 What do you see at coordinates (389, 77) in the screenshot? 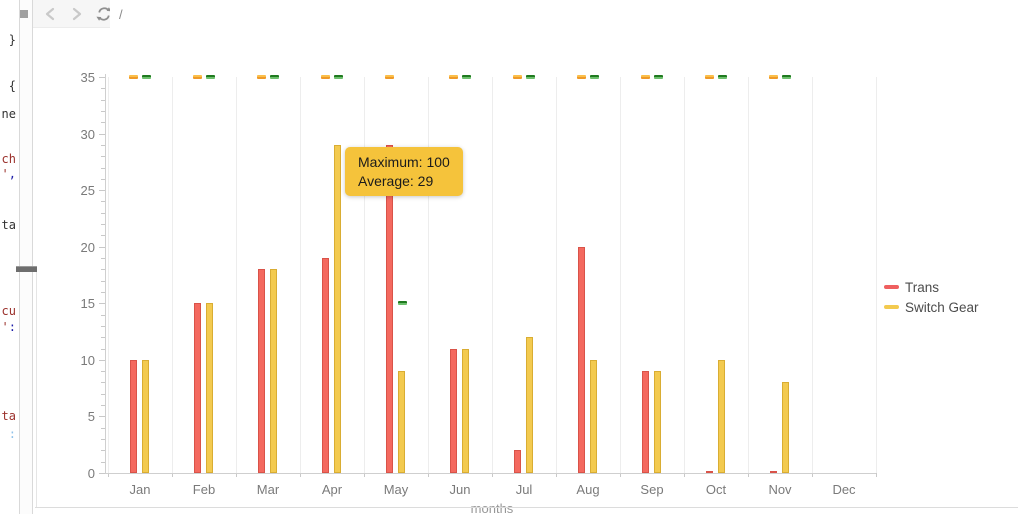
I see `max-marker-trans-may` at bounding box center [389, 77].